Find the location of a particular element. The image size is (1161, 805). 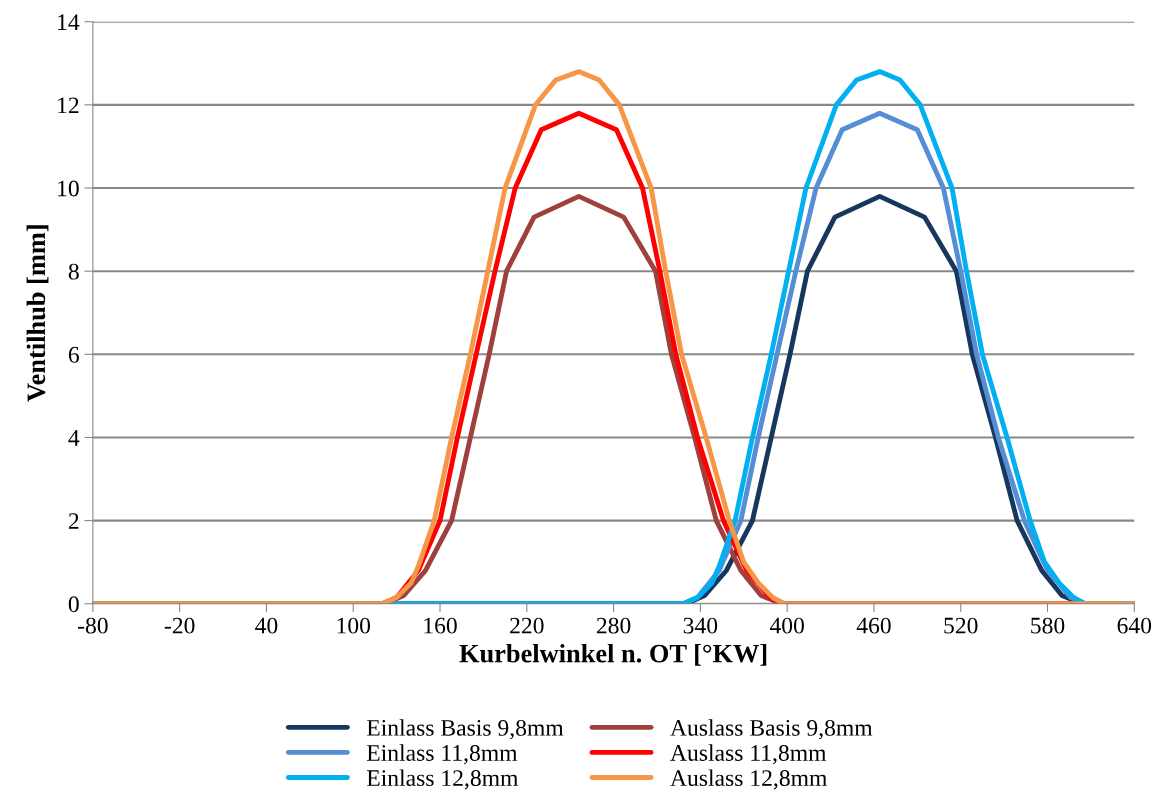

x-tick-label: 40 is located at coordinates (266, 625).